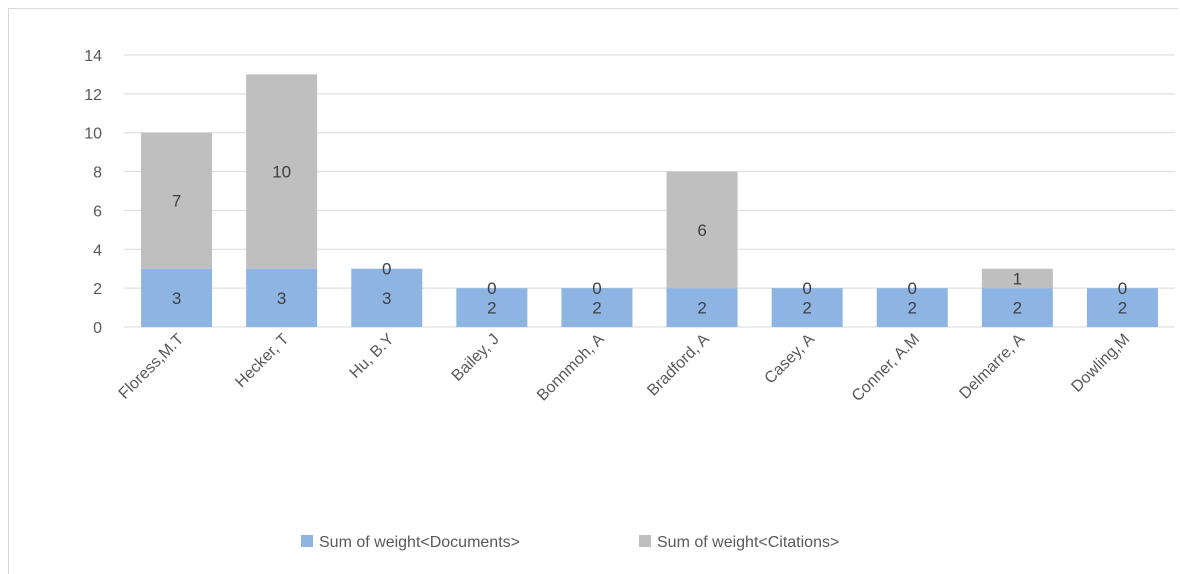 The width and height of the screenshot is (1180, 574). I want to click on y-tick-label: 8, so click(97, 173).